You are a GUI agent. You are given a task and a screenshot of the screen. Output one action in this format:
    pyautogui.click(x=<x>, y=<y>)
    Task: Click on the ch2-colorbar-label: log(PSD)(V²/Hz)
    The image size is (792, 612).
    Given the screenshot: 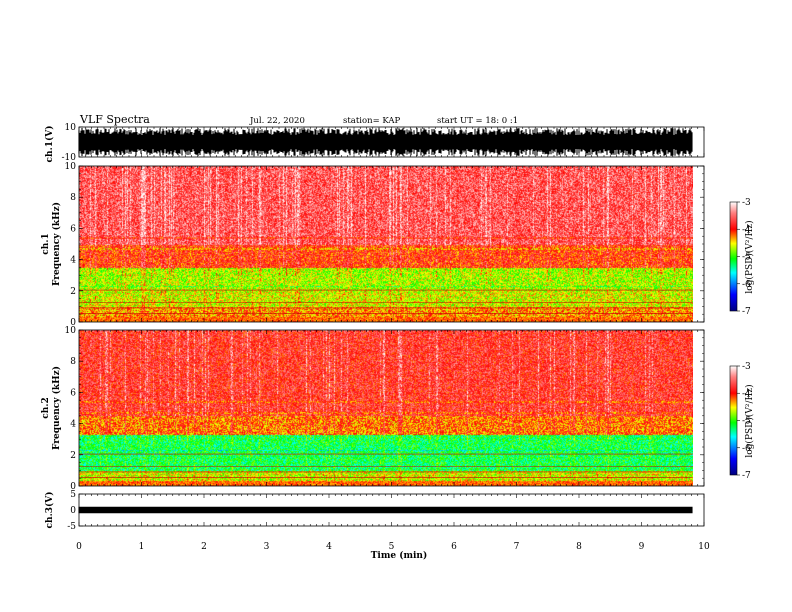 What is the action you would take?
    pyautogui.click(x=749, y=420)
    